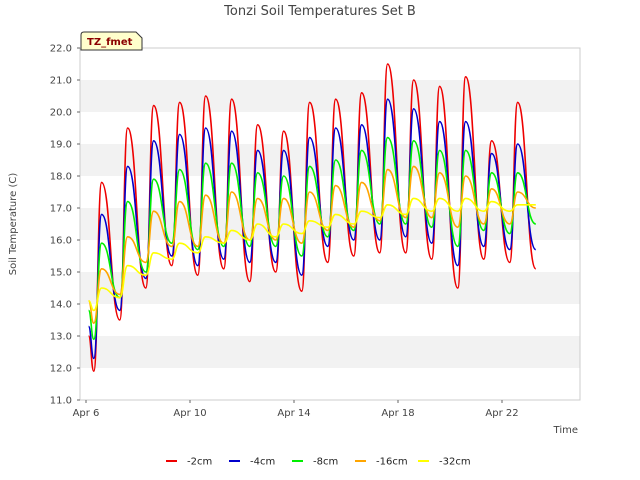  I want to click on chart-title: Tonzi Soil Temperatures Set B, so click(319, 11).